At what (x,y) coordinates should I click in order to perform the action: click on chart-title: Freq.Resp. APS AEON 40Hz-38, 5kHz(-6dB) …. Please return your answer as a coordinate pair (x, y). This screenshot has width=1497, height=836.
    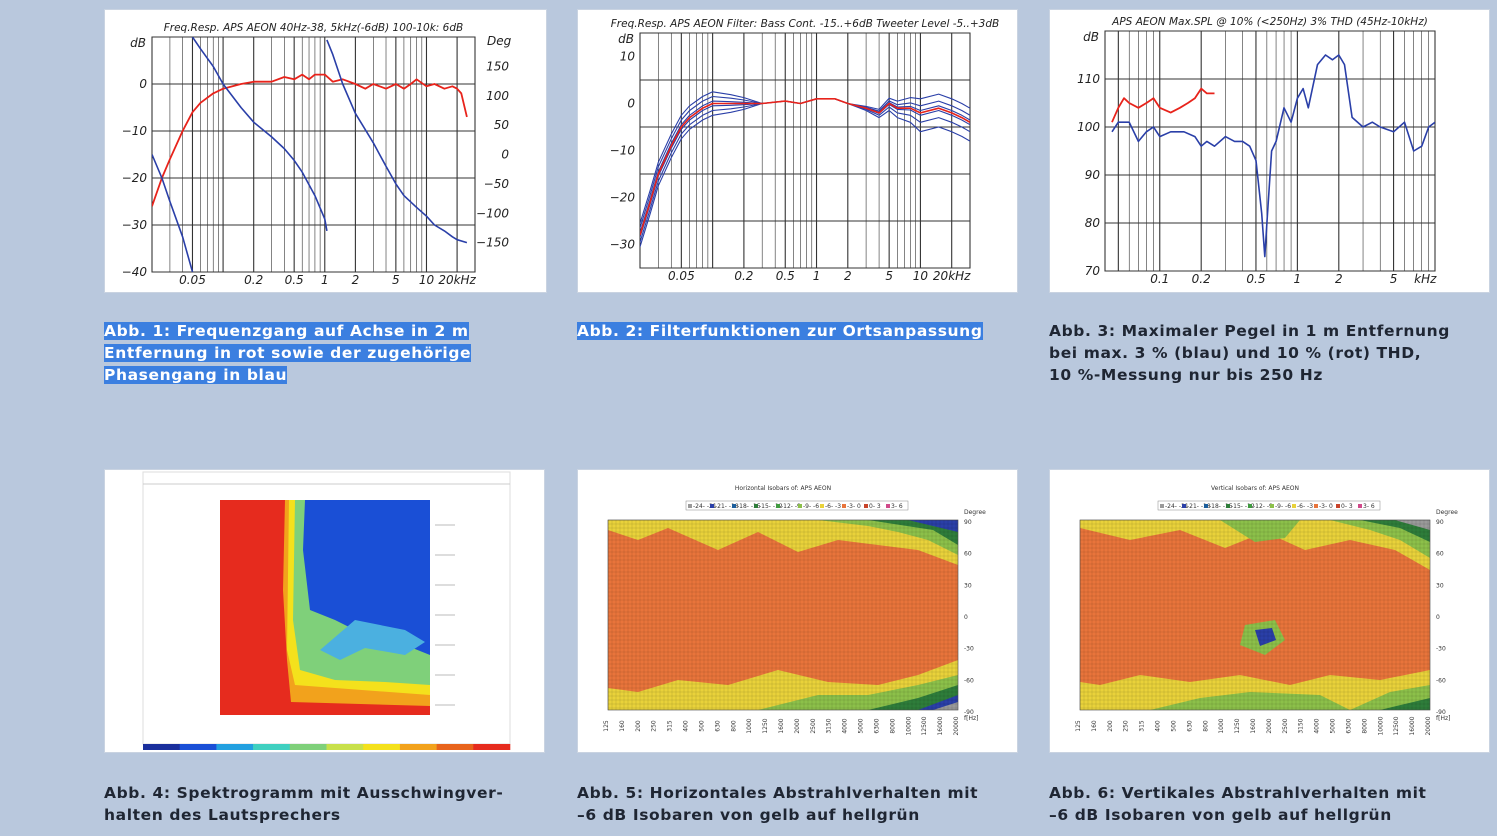
    Looking at the image, I should click on (314, 28).